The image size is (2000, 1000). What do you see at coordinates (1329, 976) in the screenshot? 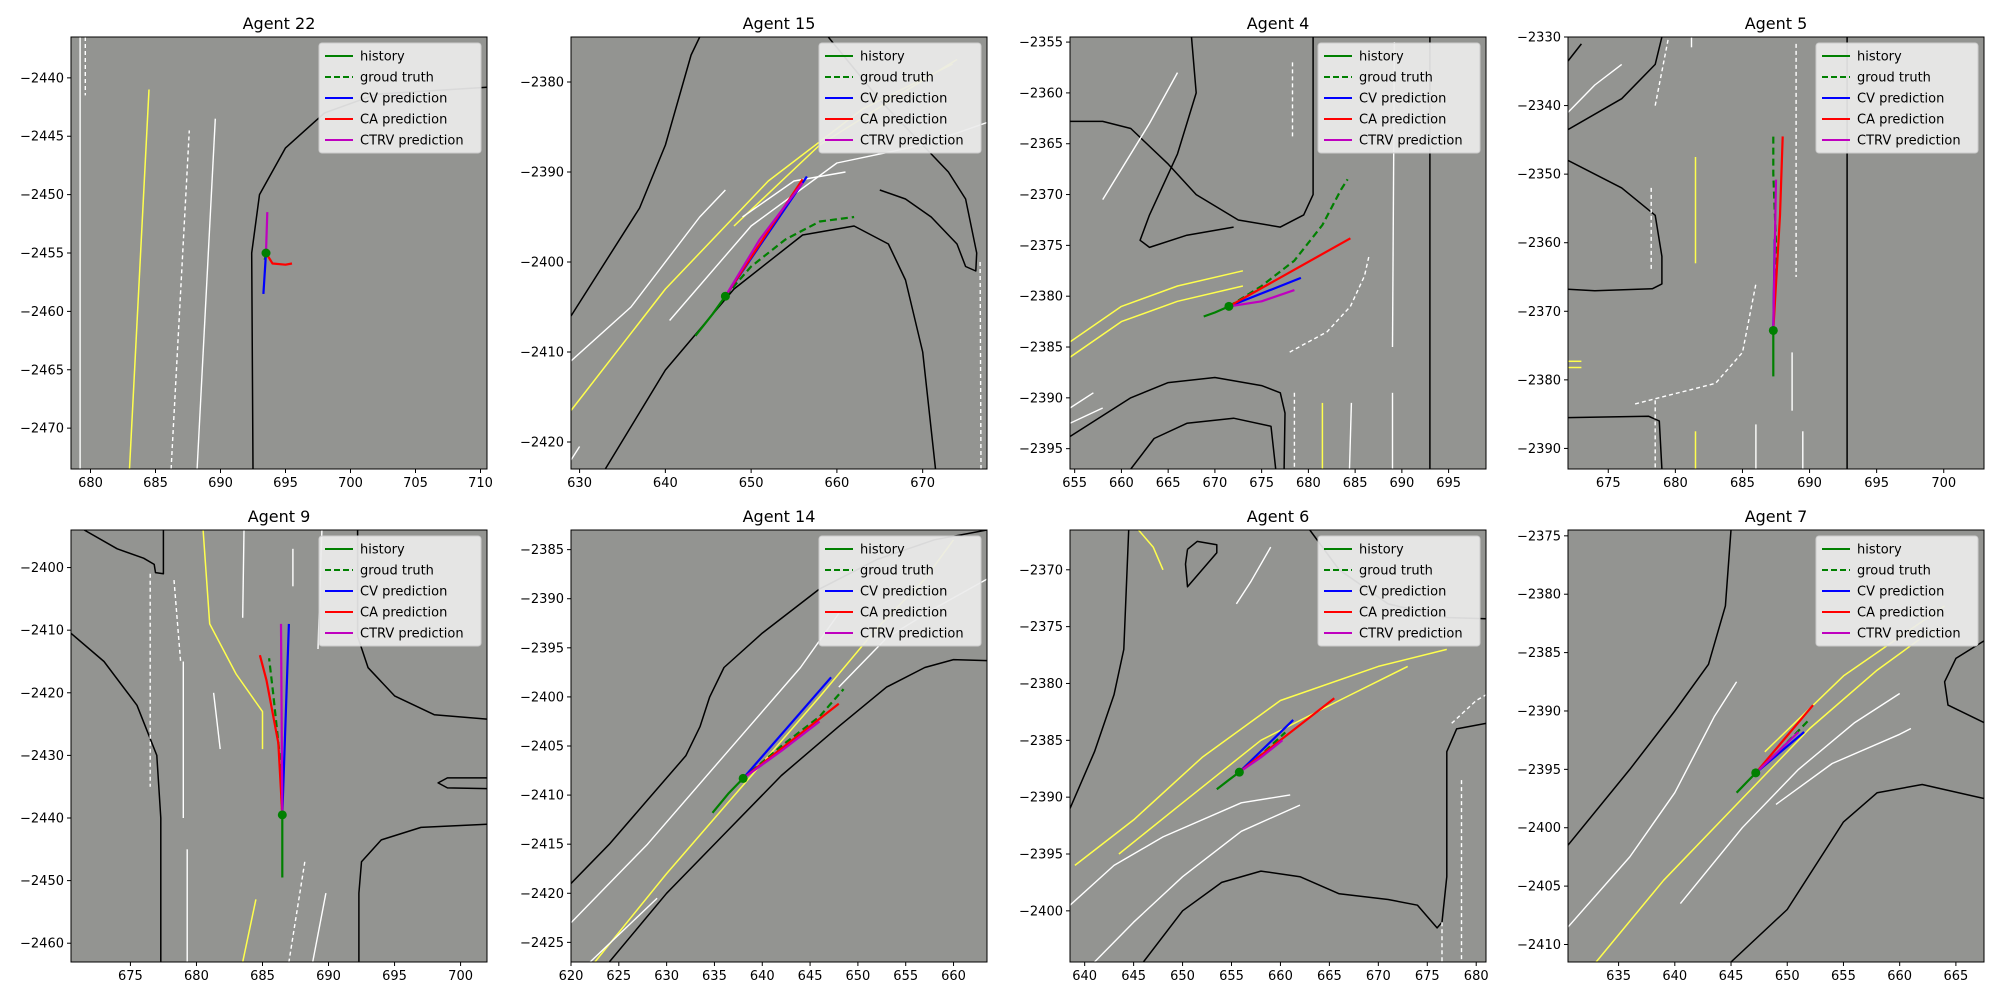
I see `x-tick-label: 665` at bounding box center [1329, 976].